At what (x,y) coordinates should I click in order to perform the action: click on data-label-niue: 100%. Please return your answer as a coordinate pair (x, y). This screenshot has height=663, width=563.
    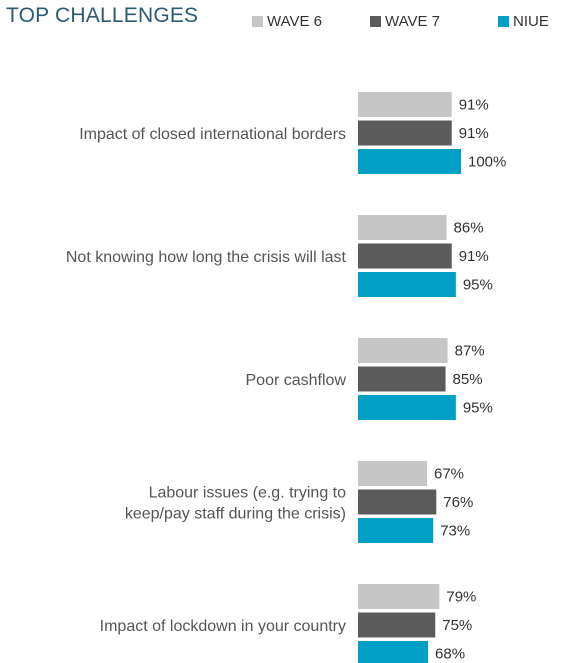
    Looking at the image, I should click on (487, 162).